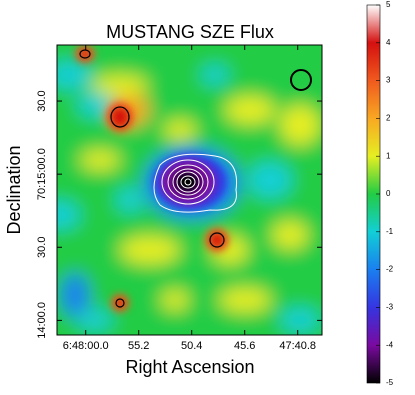 This screenshot has width=415, height=395. I want to click on x-tick-label: 45.6, so click(244, 346).